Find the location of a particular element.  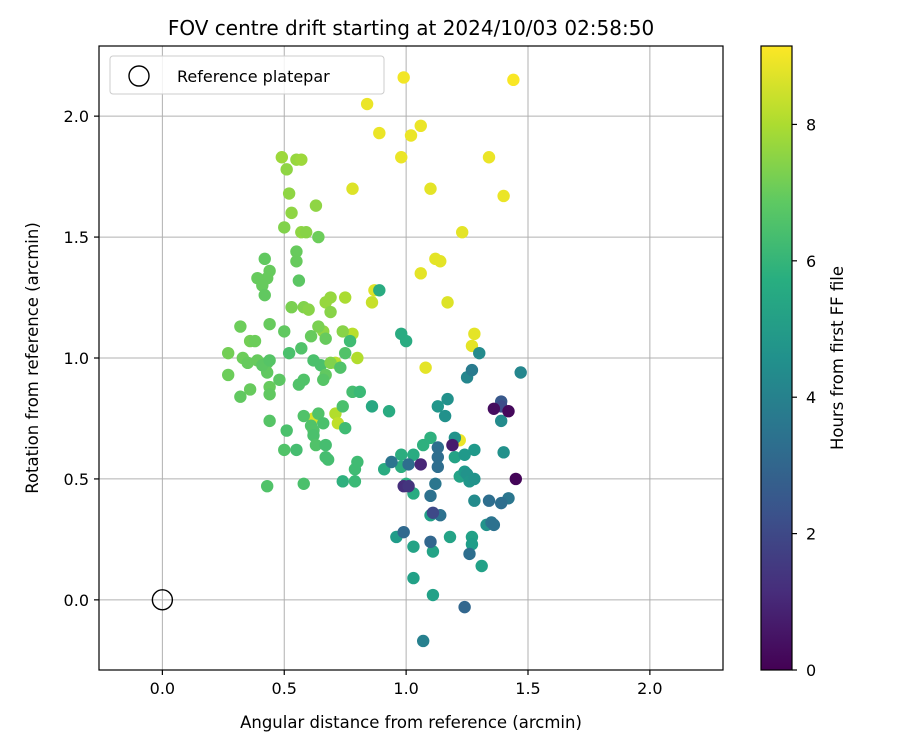

y-tick-label: 2.0 is located at coordinates (76, 116).